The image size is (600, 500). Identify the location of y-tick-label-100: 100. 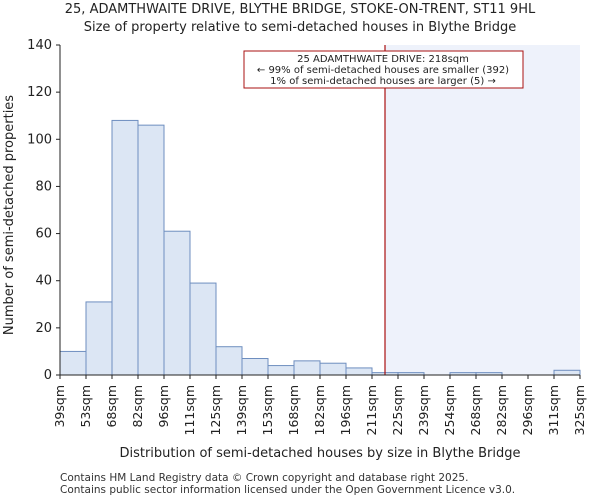
(39, 139).